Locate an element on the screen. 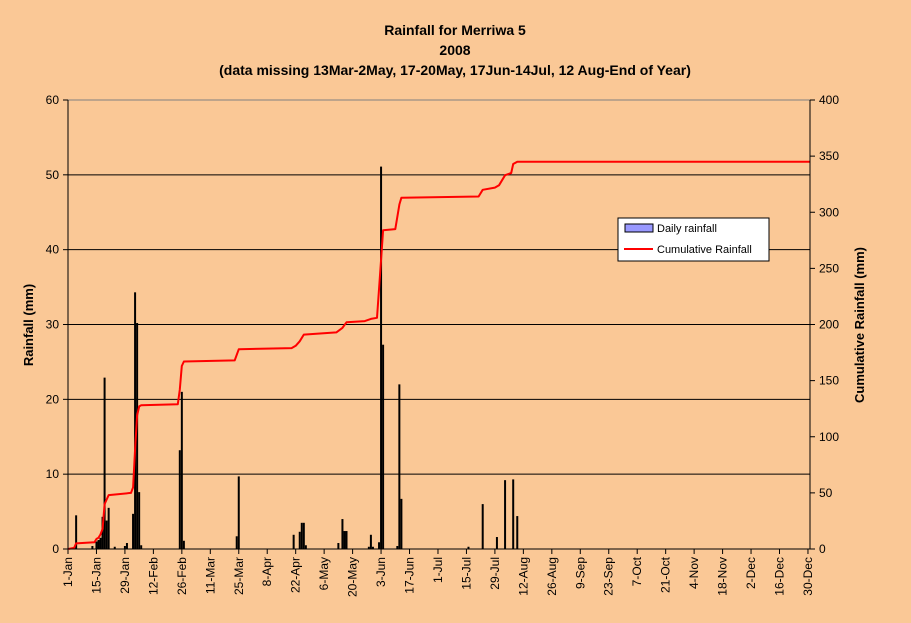  x-tick-label: 11-Mar is located at coordinates (210, 575).